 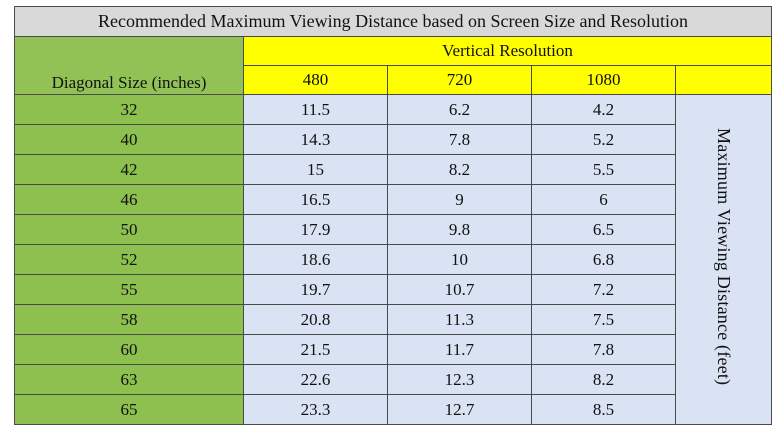 I want to click on side-label-cell: Maximum Viewing Distance (feet), so click(x=723, y=259).